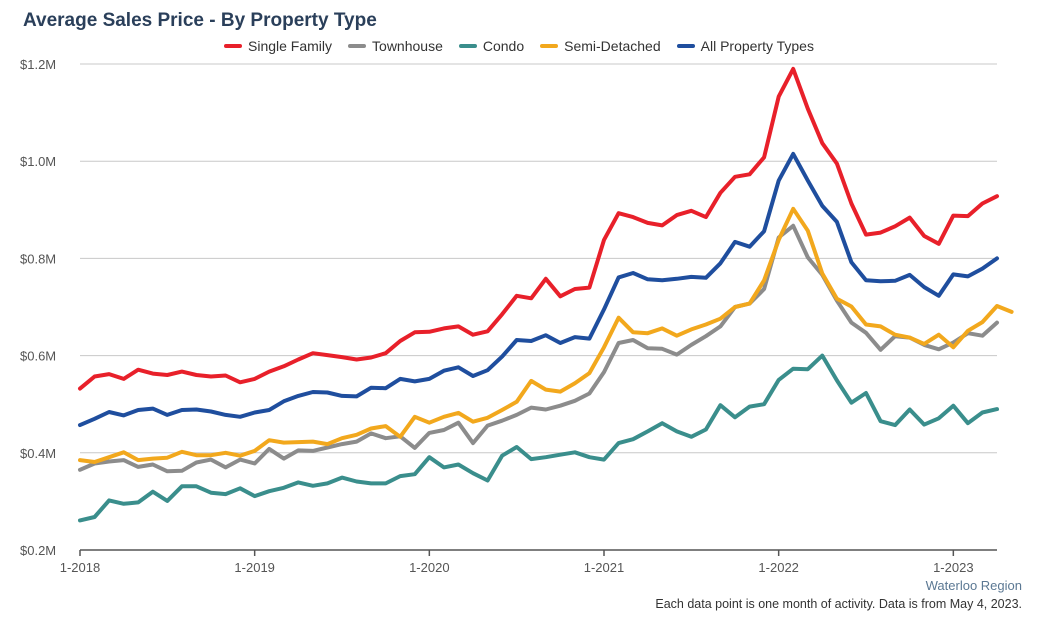 This screenshot has width=1053, height=617. I want to click on legend-item-all-property-types: All Property Types, so click(745, 46).